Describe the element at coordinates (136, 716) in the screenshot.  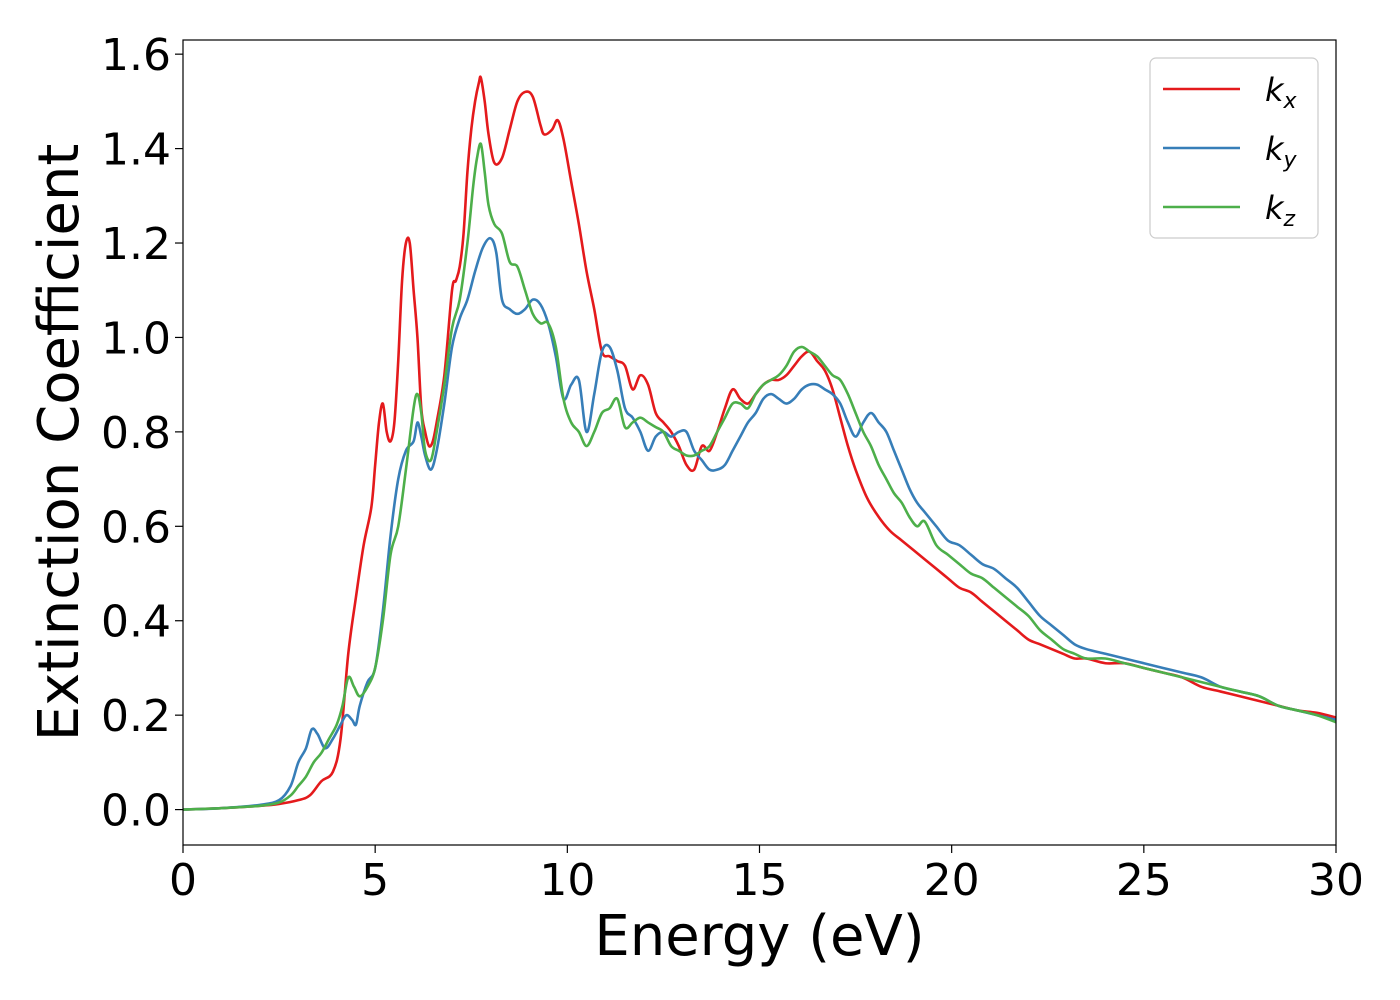
I see `y-tick-label: 0.2` at that location.